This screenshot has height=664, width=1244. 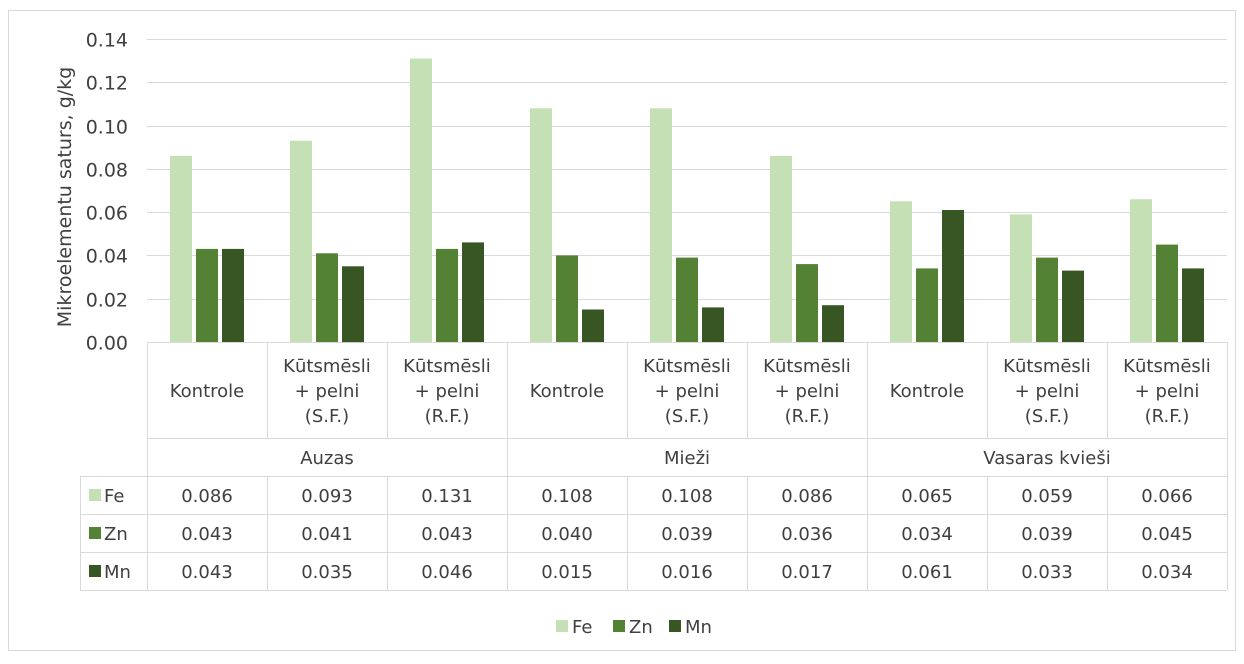 What do you see at coordinates (114, 496) in the screenshot?
I see `table-row-label: Fe` at bounding box center [114, 496].